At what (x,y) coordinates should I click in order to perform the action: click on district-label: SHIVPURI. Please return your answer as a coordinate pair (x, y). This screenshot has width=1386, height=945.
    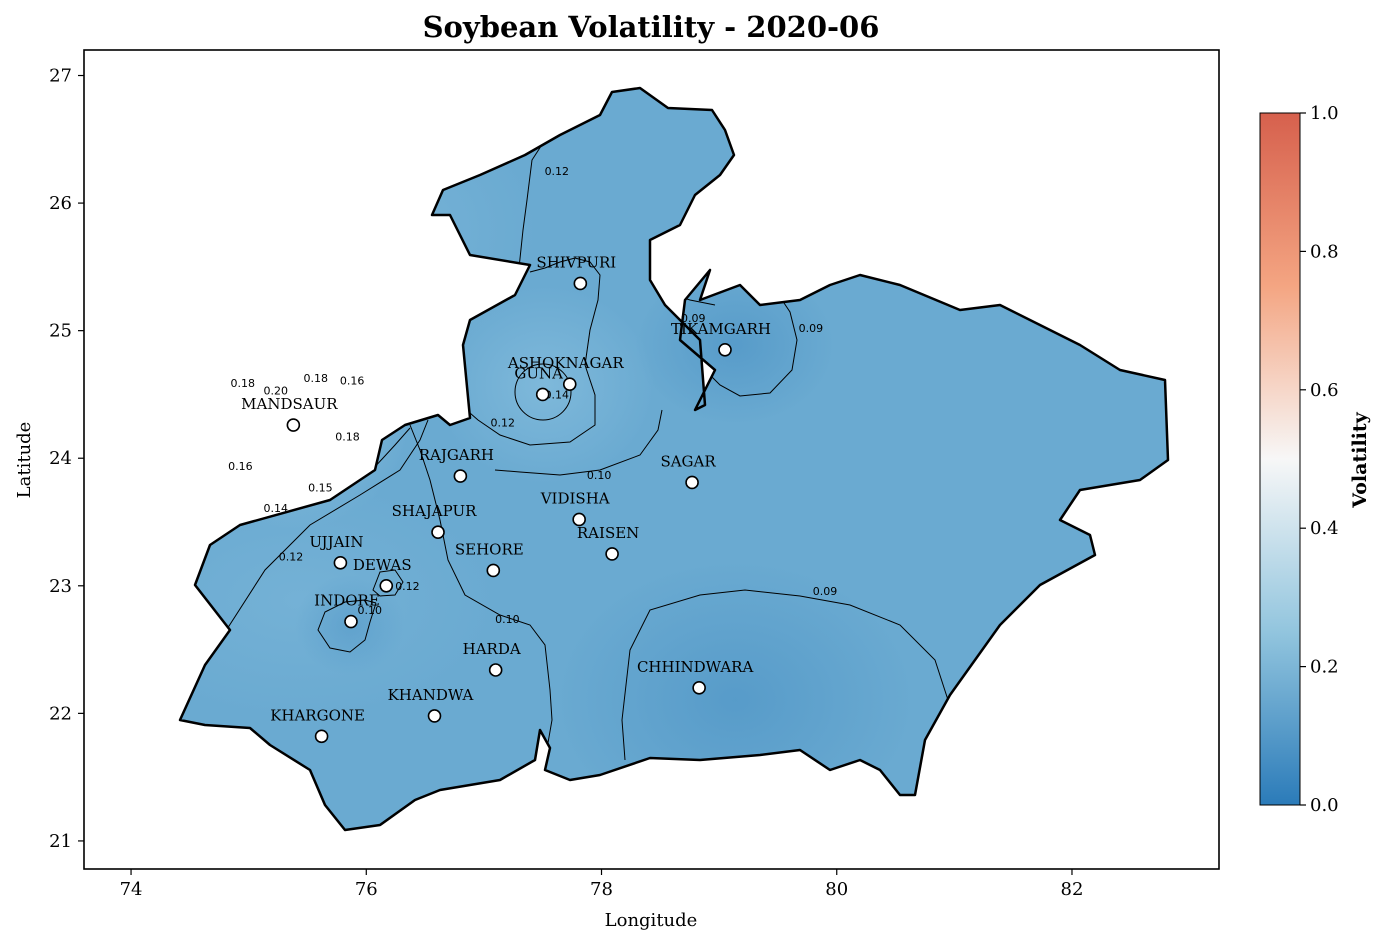
    Looking at the image, I should click on (576, 262).